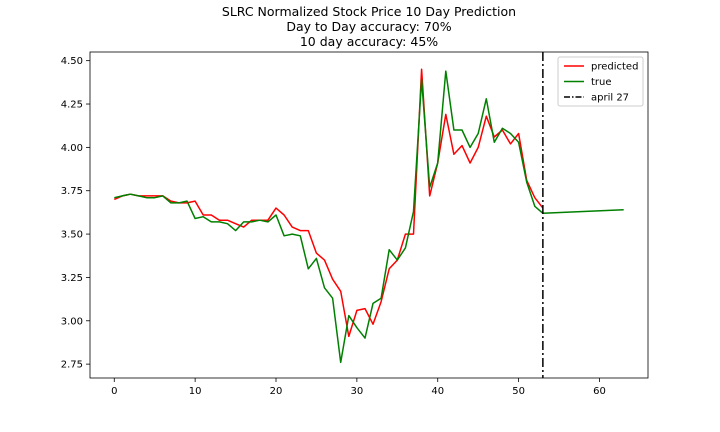 The height and width of the screenshot is (432, 720). I want to click on x-tick-label: 0, so click(114, 391).